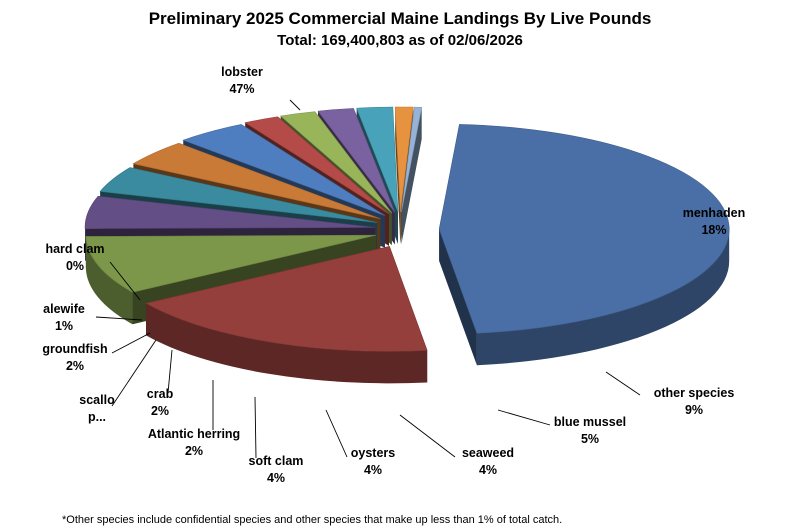 The image size is (800, 526). What do you see at coordinates (125, 281) in the screenshot?
I see `leader-hard-clam` at bounding box center [125, 281].